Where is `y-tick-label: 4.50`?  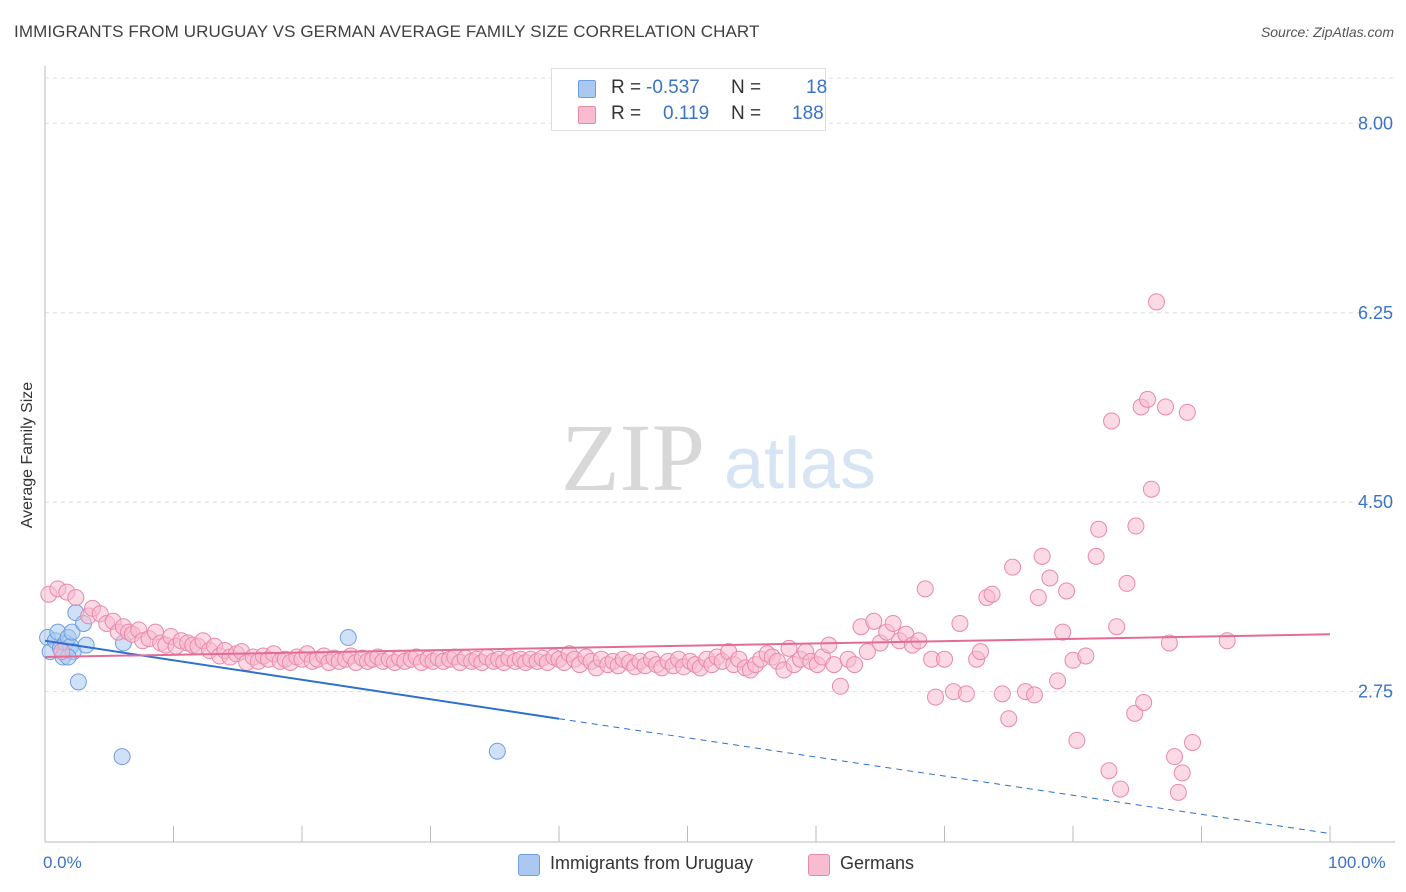
y-tick-label: 4.50 is located at coordinates (1375, 502).